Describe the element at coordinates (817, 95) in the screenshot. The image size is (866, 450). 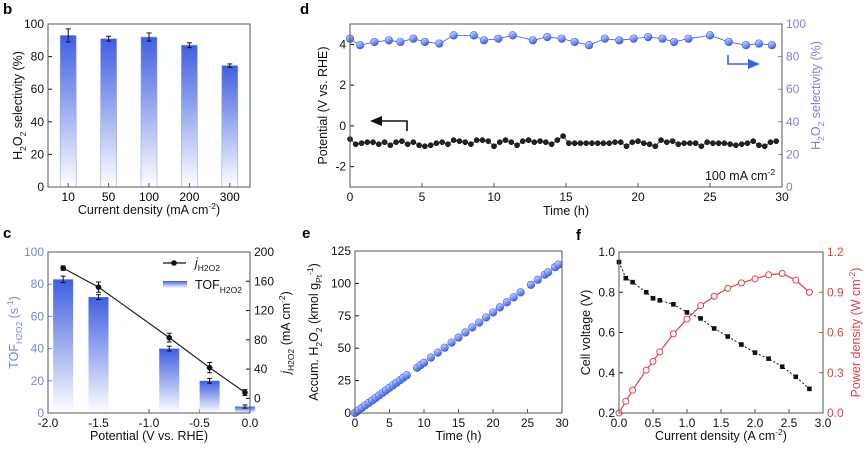
I see `d-y2-axis-label: H2O2 selectivity (%)` at that location.